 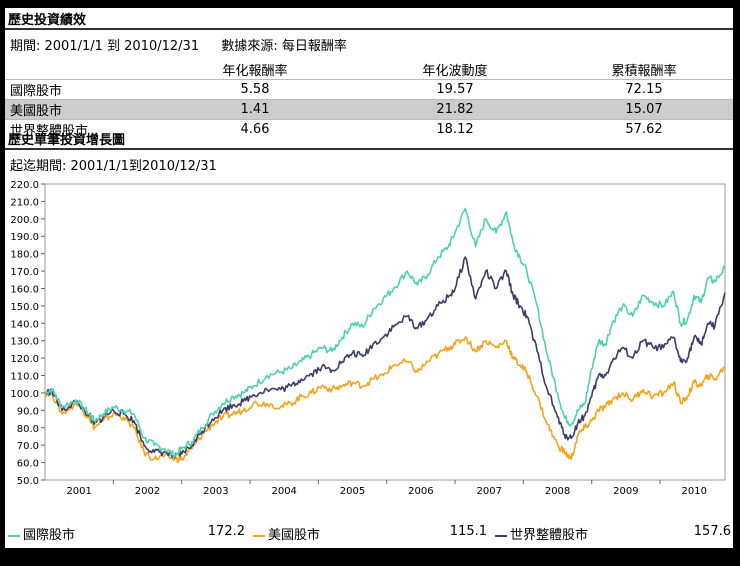 I want to click on col-annual-return: 年化報酬率, so click(x=255, y=71).